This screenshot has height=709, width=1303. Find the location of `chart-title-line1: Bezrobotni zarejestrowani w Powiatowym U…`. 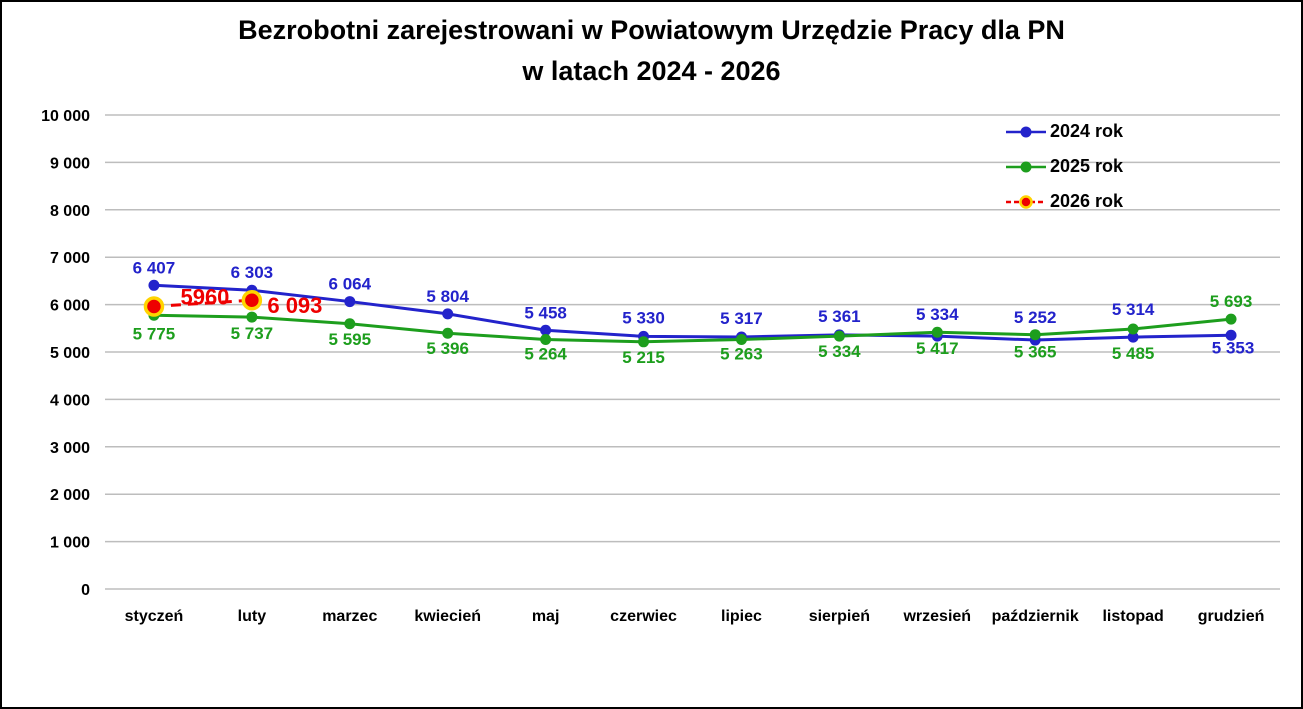

chart-title-line1: Bezrobotni zarejestrowani w Powiatowym U… is located at coordinates (651, 30).